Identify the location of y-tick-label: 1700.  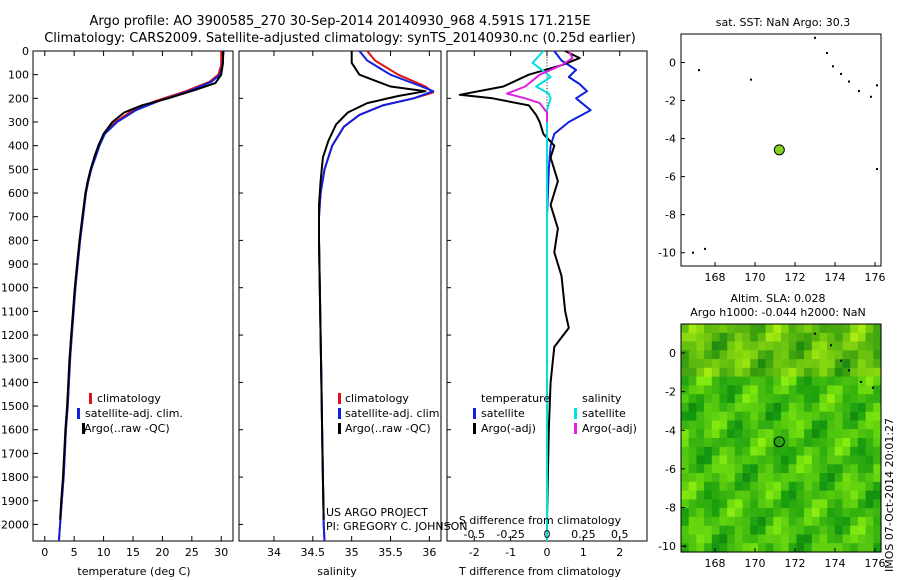
(15, 453).